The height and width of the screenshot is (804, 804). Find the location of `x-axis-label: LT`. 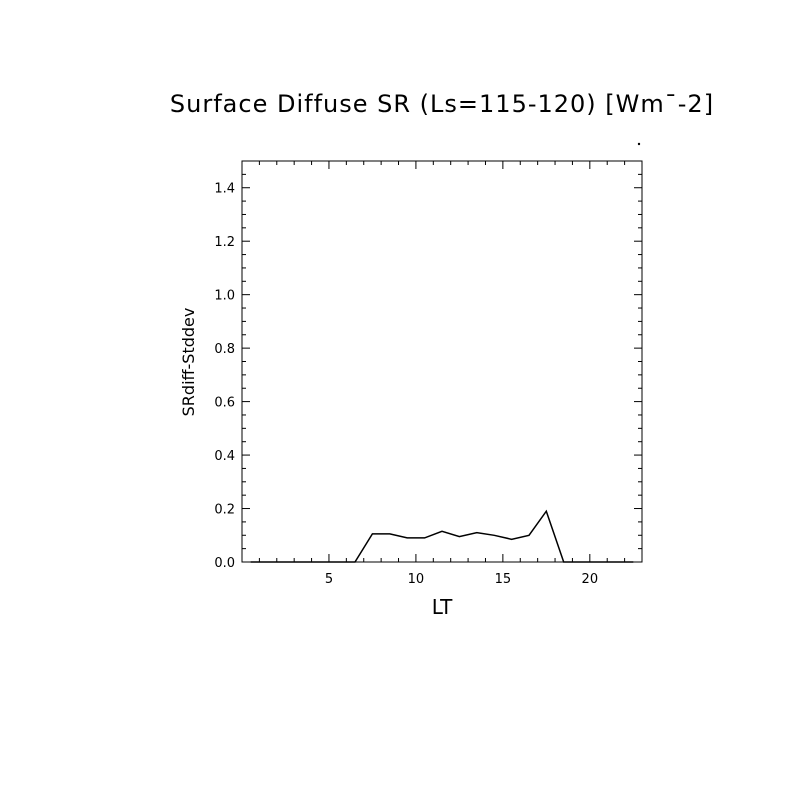

x-axis-label: LT is located at coordinates (442, 607).